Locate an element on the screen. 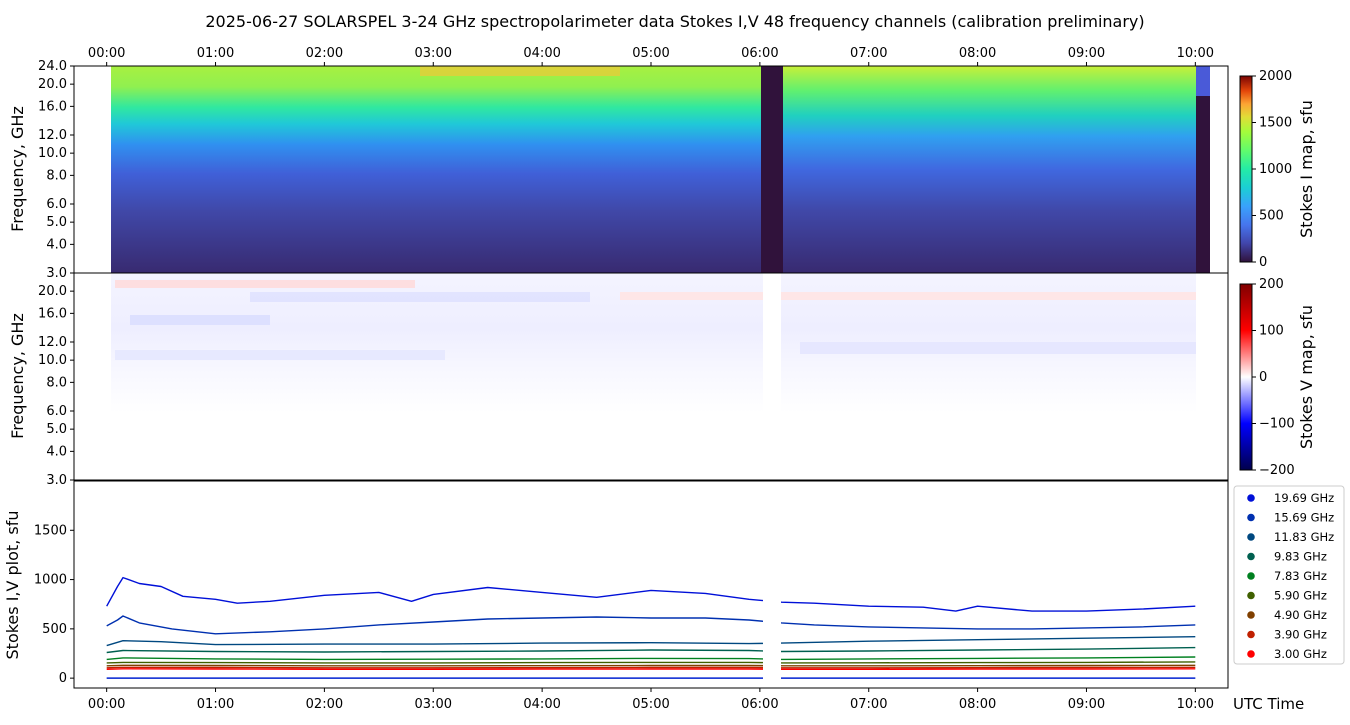  stokes-plot-y-axis: 0 500 1000 1500 is located at coordinates (54, 604).